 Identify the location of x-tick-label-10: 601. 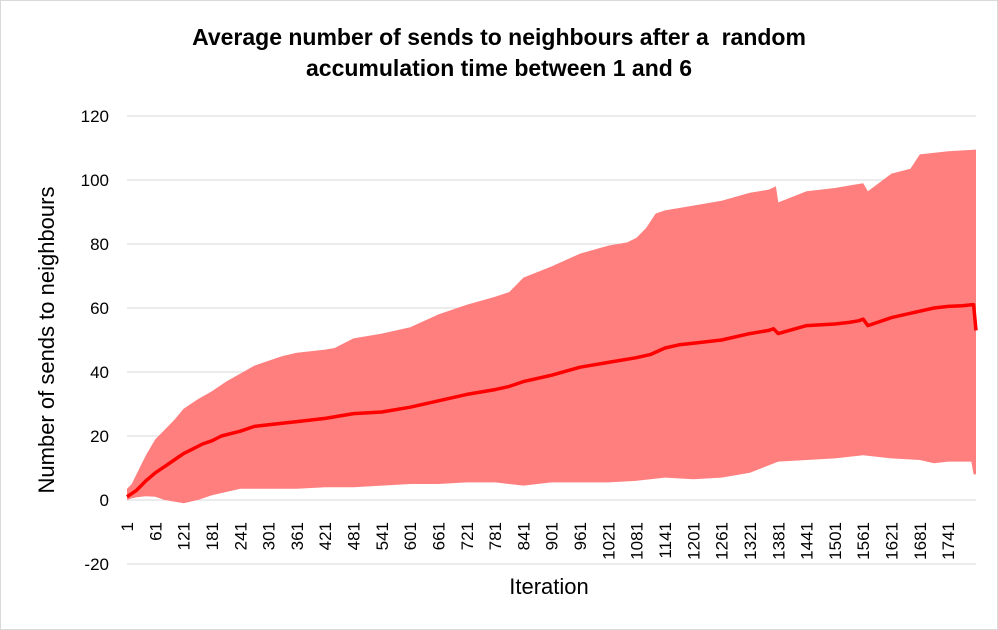
(410, 536).